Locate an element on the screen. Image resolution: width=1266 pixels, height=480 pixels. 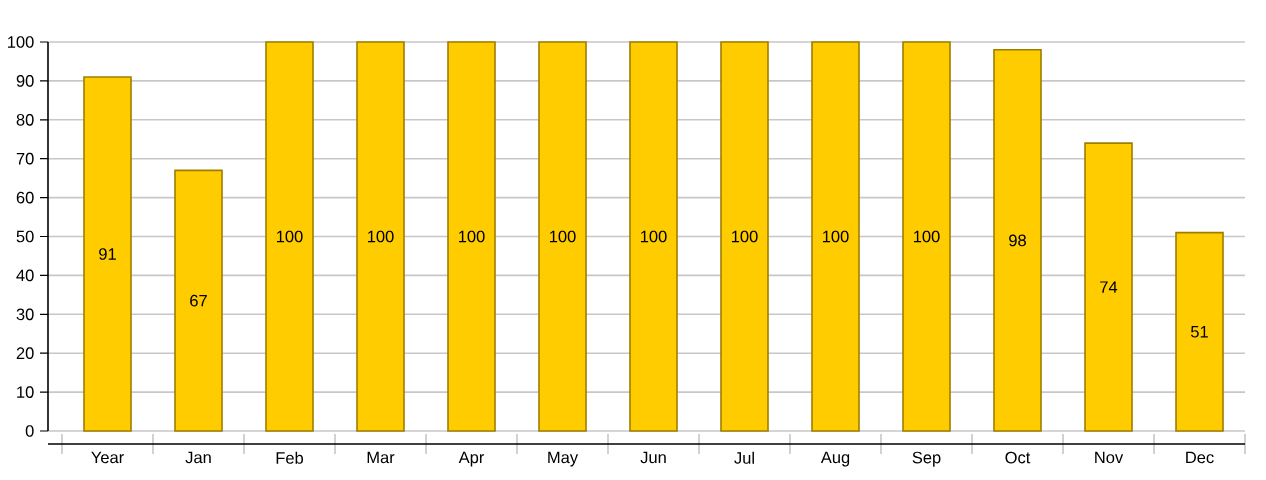
x-tick-label: Jul is located at coordinates (744, 457).